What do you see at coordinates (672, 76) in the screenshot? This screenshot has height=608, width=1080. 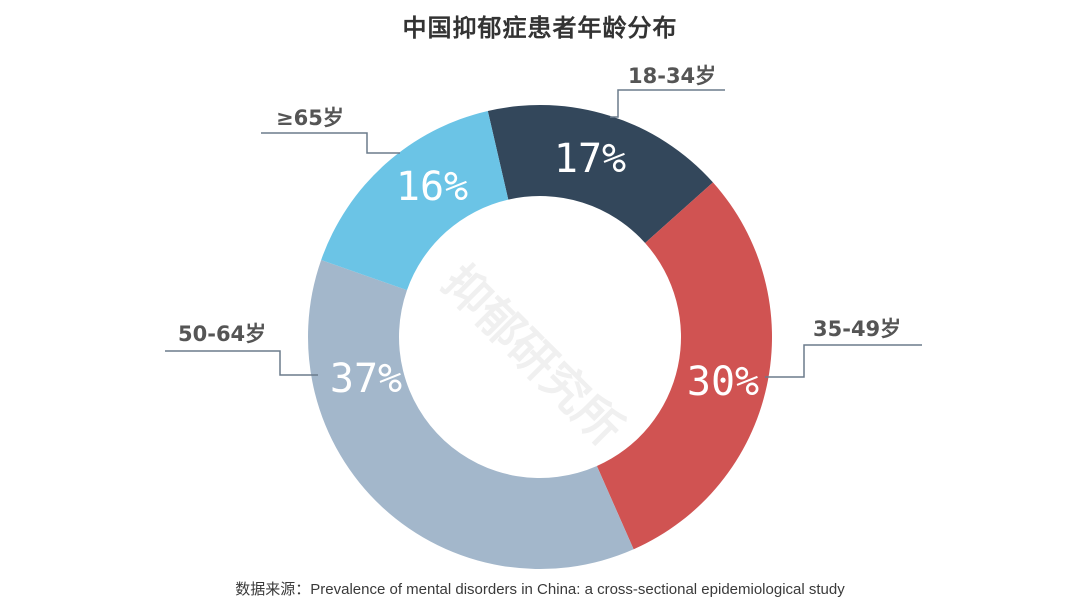 I see `category-label-18-34: 18-34岁` at bounding box center [672, 76].